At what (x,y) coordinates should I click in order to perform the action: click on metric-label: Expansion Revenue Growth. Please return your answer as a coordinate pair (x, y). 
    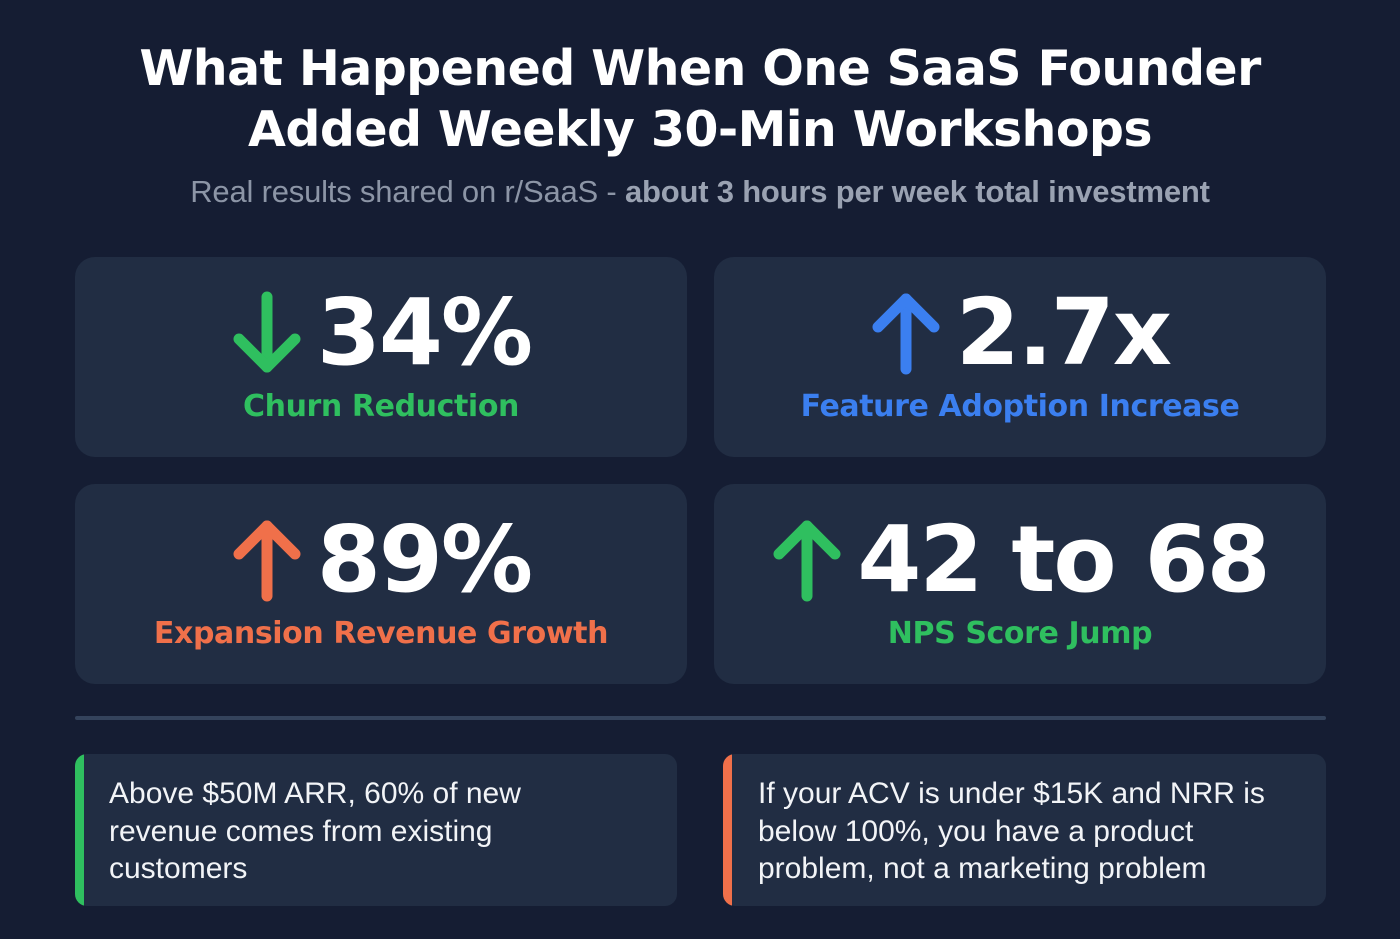
    Looking at the image, I should click on (381, 633).